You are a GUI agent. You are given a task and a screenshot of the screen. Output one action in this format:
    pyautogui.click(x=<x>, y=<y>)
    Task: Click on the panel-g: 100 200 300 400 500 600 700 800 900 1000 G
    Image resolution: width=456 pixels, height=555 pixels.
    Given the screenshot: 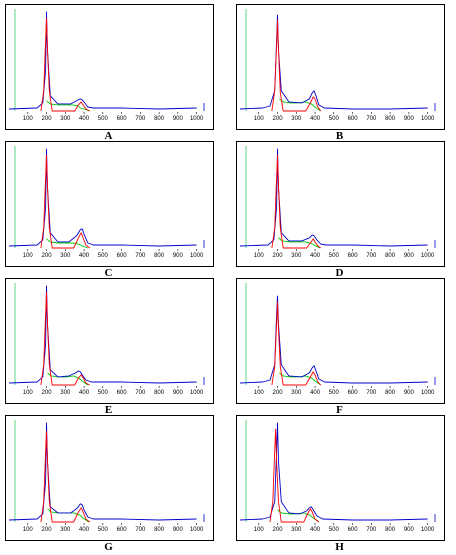 What is the action you would take?
    pyautogui.click(x=109, y=485)
    